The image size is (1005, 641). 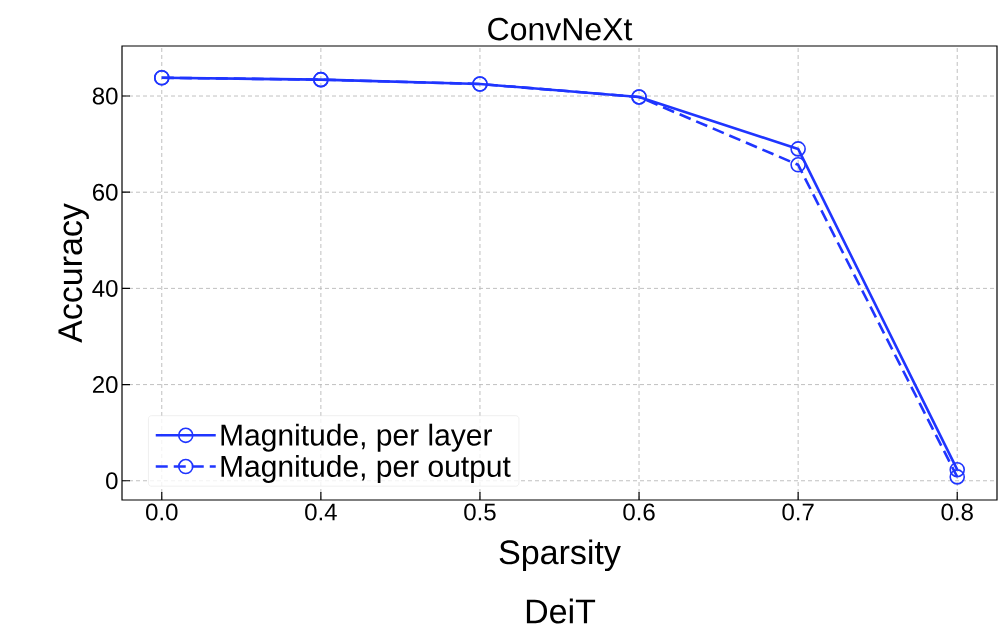 I want to click on y-tick-label: 20, so click(x=105, y=385).